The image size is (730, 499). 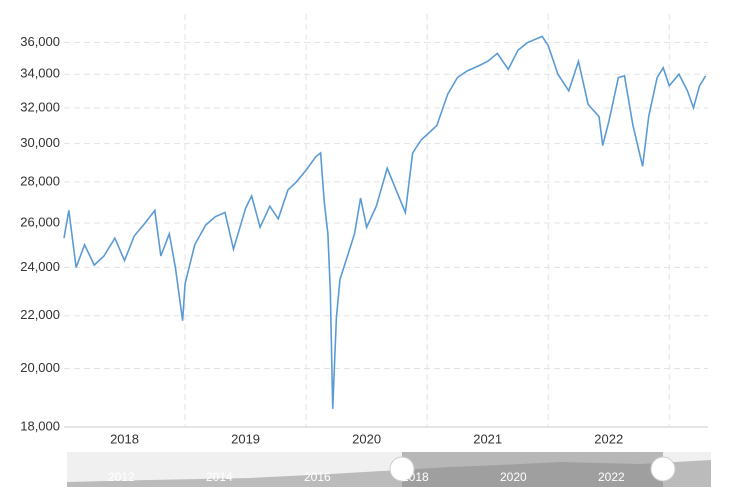 I want to click on y-tick-label: 32,000, so click(x=40, y=106).